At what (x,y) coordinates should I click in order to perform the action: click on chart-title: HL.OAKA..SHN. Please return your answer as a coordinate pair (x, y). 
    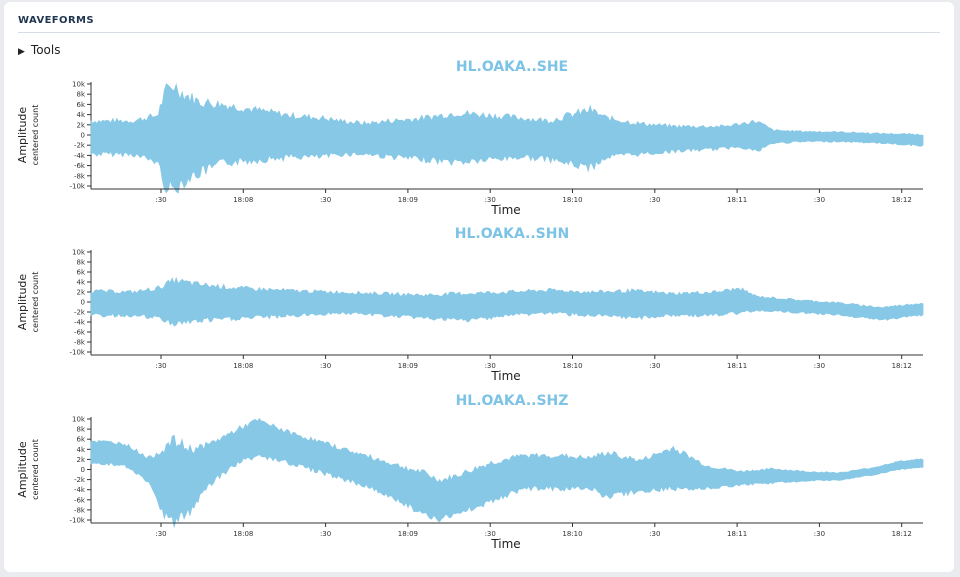
    Looking at the image, I should click on (512, 234).